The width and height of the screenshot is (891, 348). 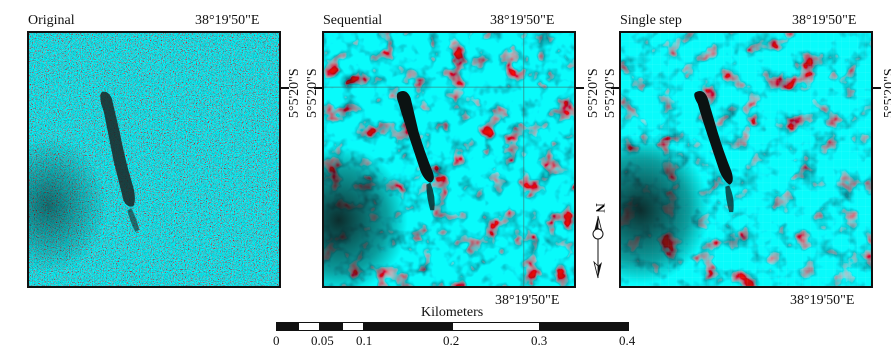 I want to click on scale-bar, so click(x=452, y=326).